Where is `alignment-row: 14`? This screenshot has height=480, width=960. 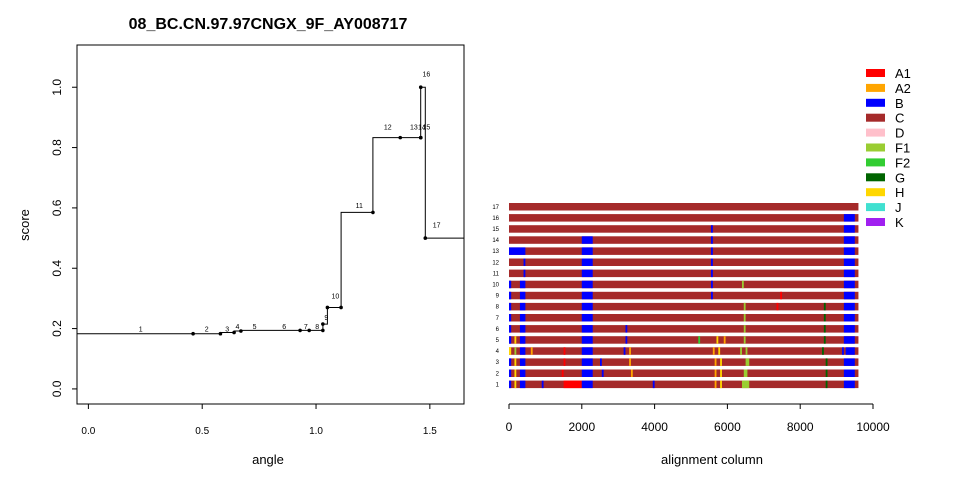 alignment-row: 14 is located at coordinates (675, 240).